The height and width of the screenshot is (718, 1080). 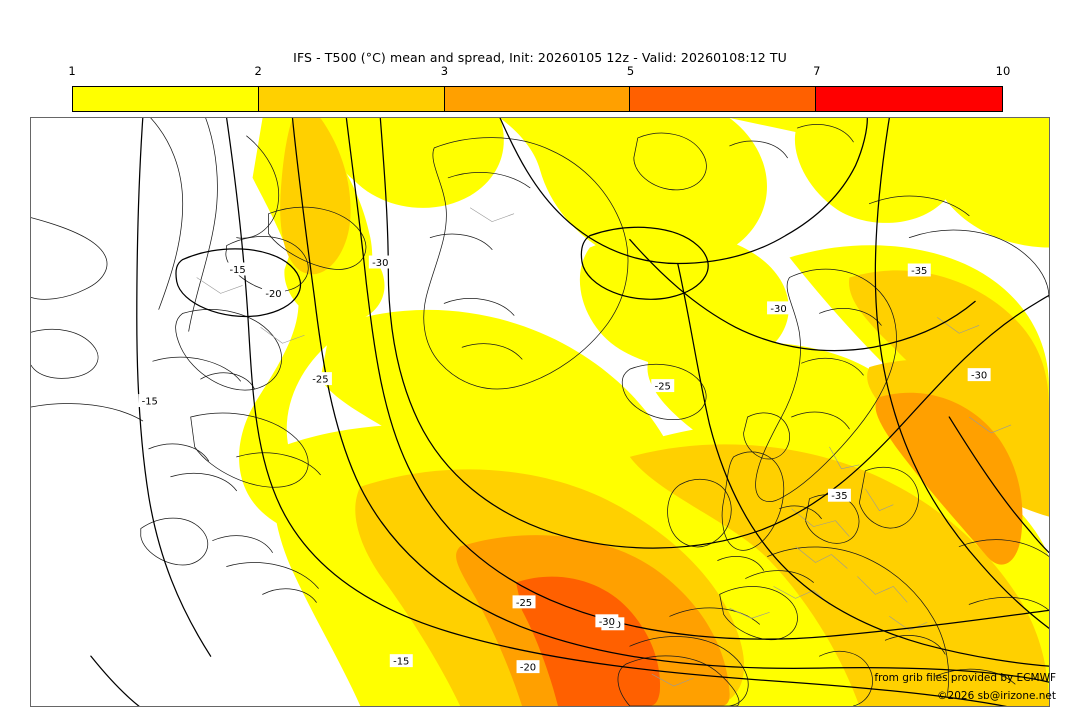 I want to click on credit-source: from grib files provided by ECMWF, so click(x=965, y=678).